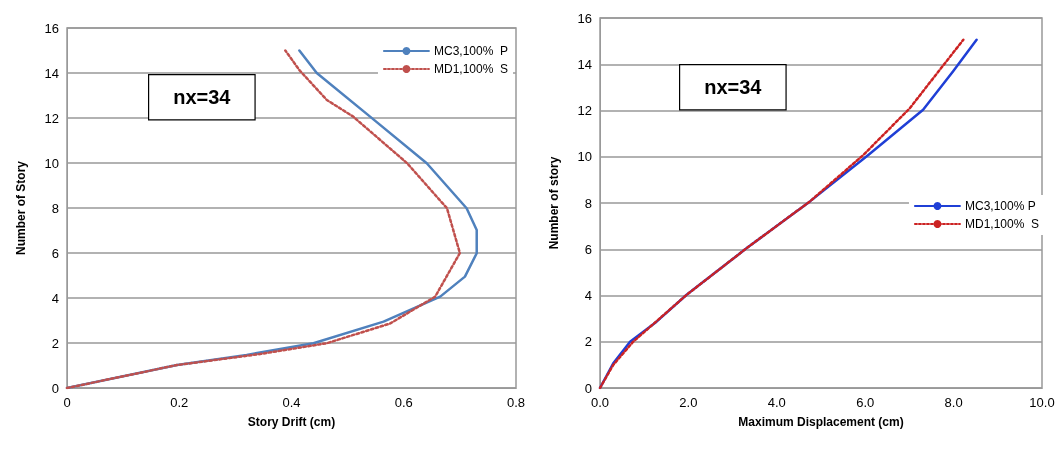  What do you see at coordinates (688, 402) in the screenshot?
I see `x-tick-label: 2.0` at bounding box center [688, 402].